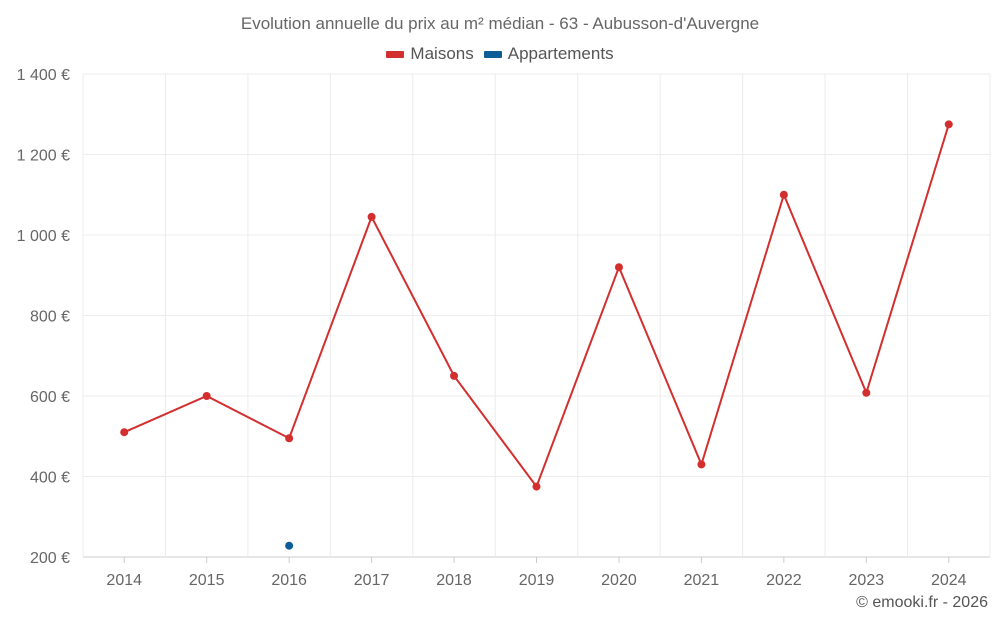 The height and width of the screenshot is (625, 1000). What do you see at coordinates (702, 580) in the screenshot?
I see `x-tick-label: 2021` at bounding box center [702, 580].